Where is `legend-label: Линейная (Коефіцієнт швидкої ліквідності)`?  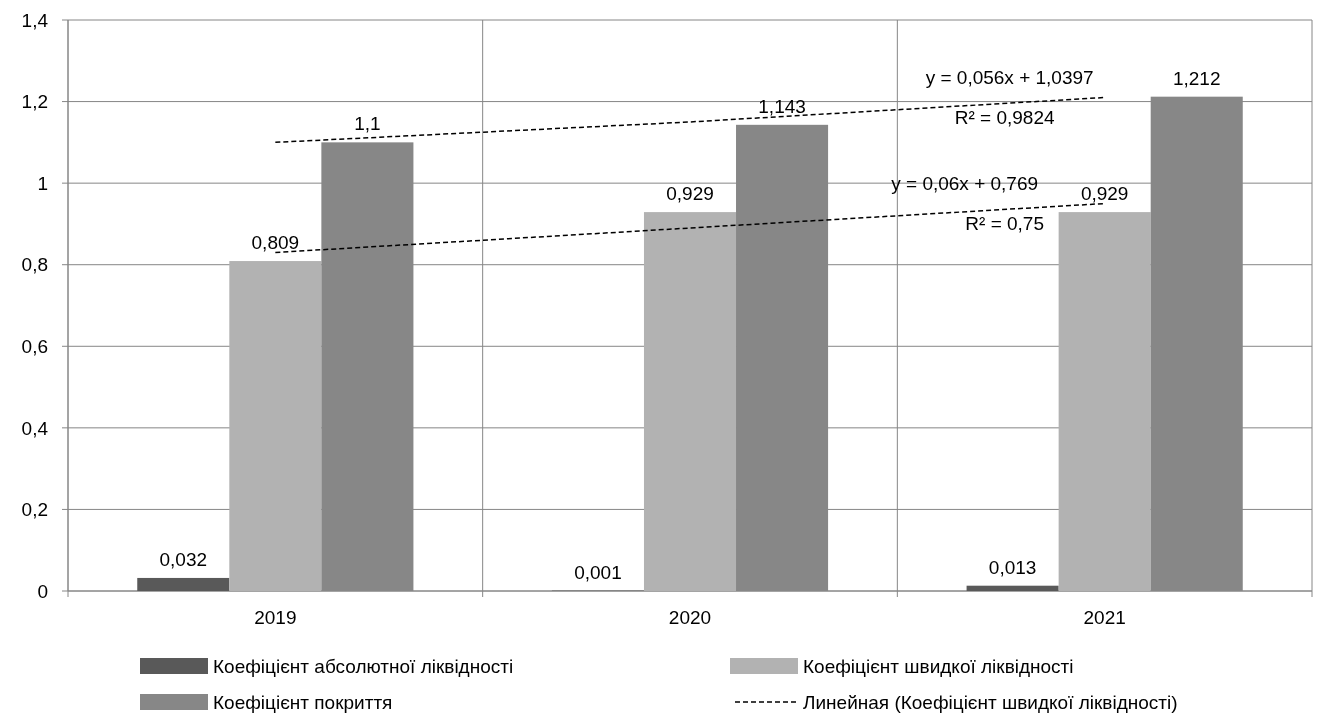
legend-label: Линейная (Коефіцієнт швидкої ліквідності) is located at coordinates (990, 702).